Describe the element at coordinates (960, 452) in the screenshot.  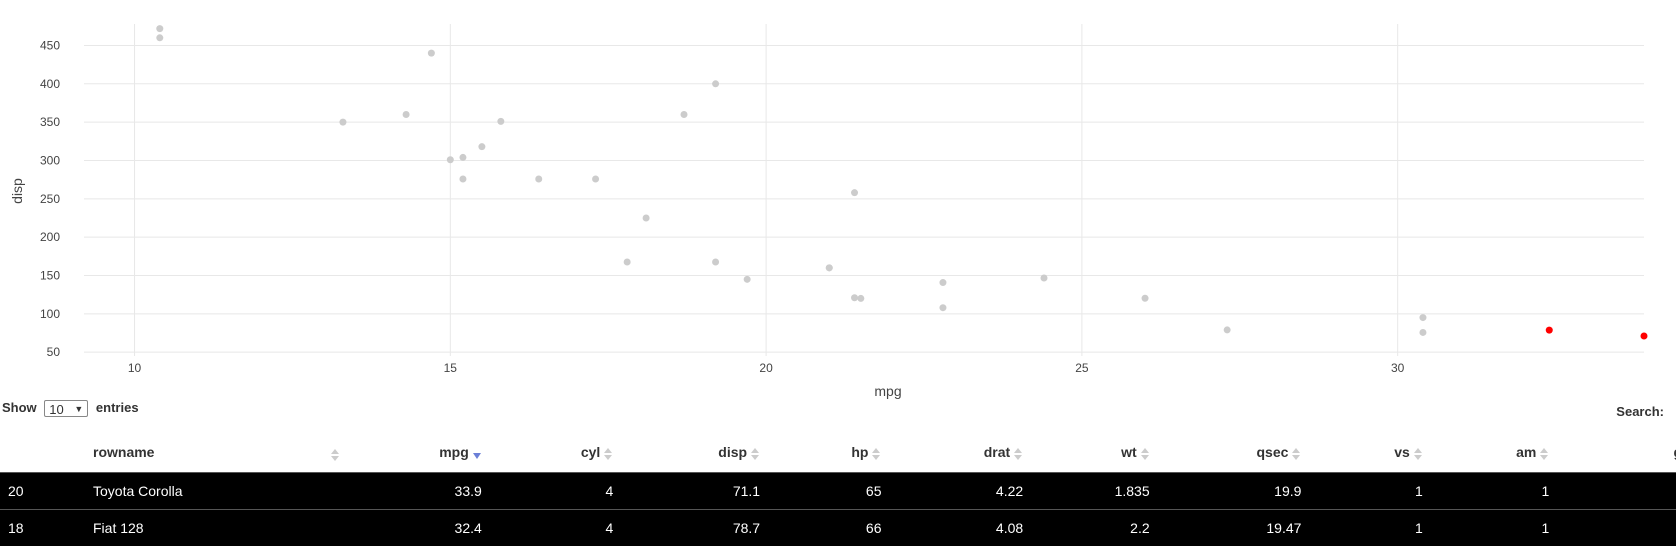
I see `column-header-drat: drat` at that location.